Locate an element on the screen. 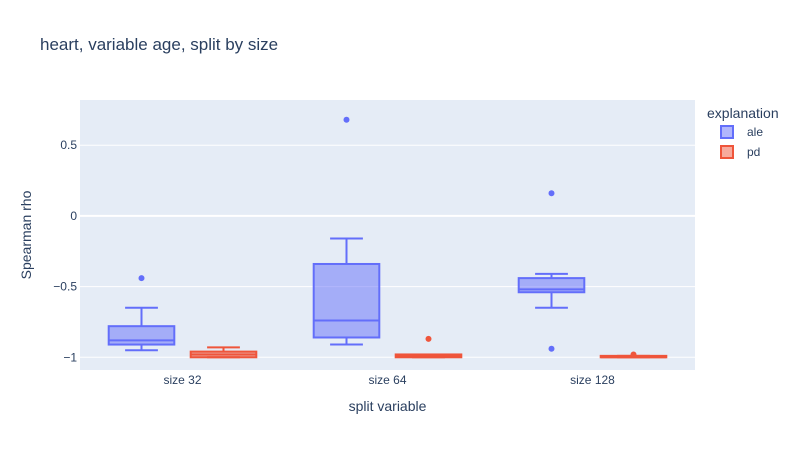 This screenshot has width=800, height=455. x-axis-ticks: size 32 size 64 size 128 is located at coordinates (389, 380).